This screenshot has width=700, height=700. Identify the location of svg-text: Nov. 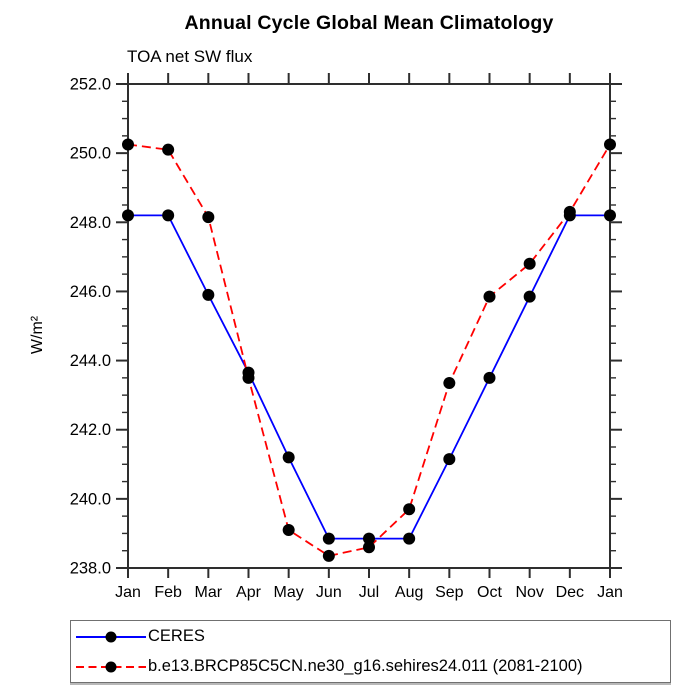
(529, 592).